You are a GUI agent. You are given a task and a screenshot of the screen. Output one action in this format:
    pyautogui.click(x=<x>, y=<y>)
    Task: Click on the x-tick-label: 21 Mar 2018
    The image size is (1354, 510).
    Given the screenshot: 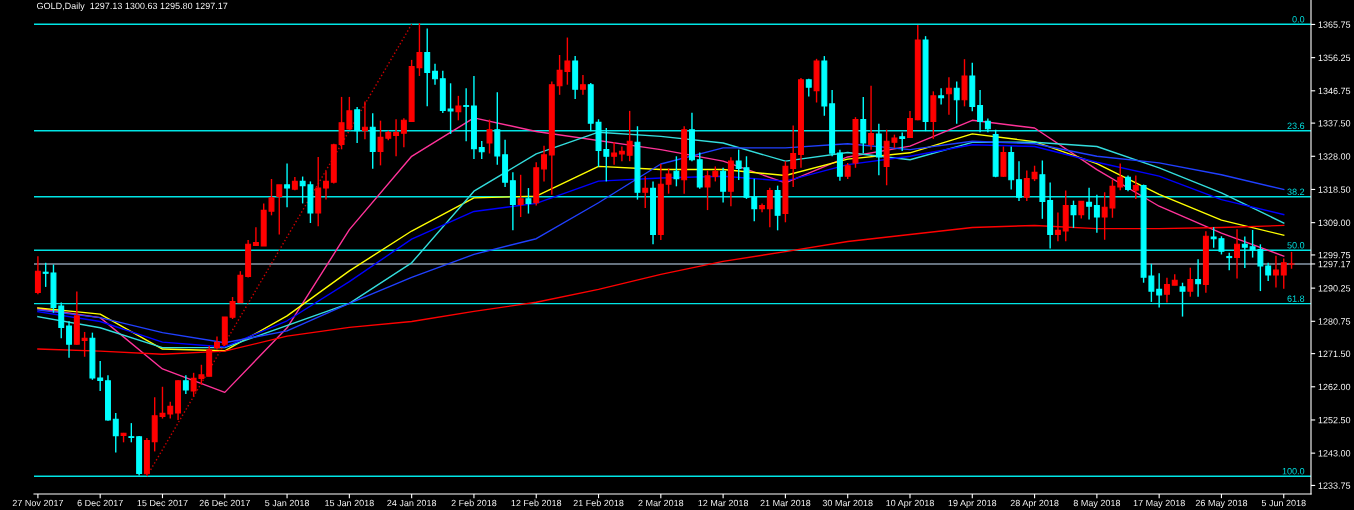 What is the action you would take?
    pyautogui.click(x=785, y=503)
    